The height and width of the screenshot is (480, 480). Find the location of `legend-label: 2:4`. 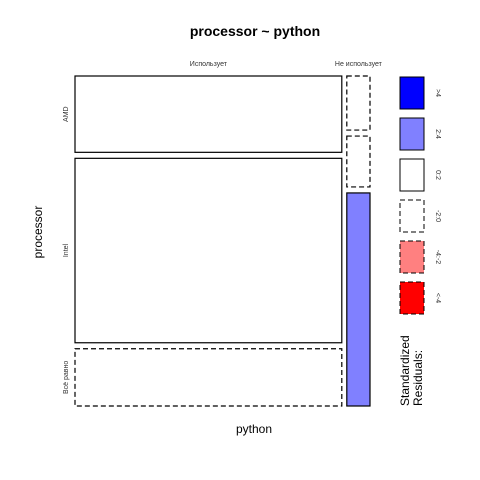

legend-label: 2:4 is located at coordinates (437, 134).